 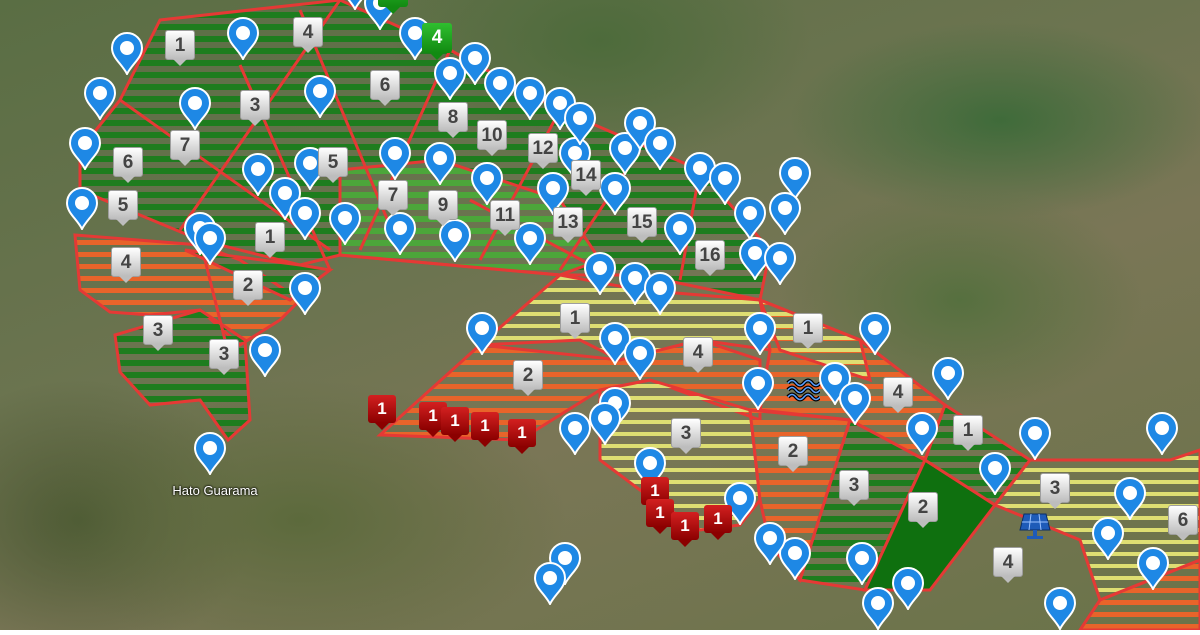 I want to click on green-field-label: 3, so click(x=393, y=7).